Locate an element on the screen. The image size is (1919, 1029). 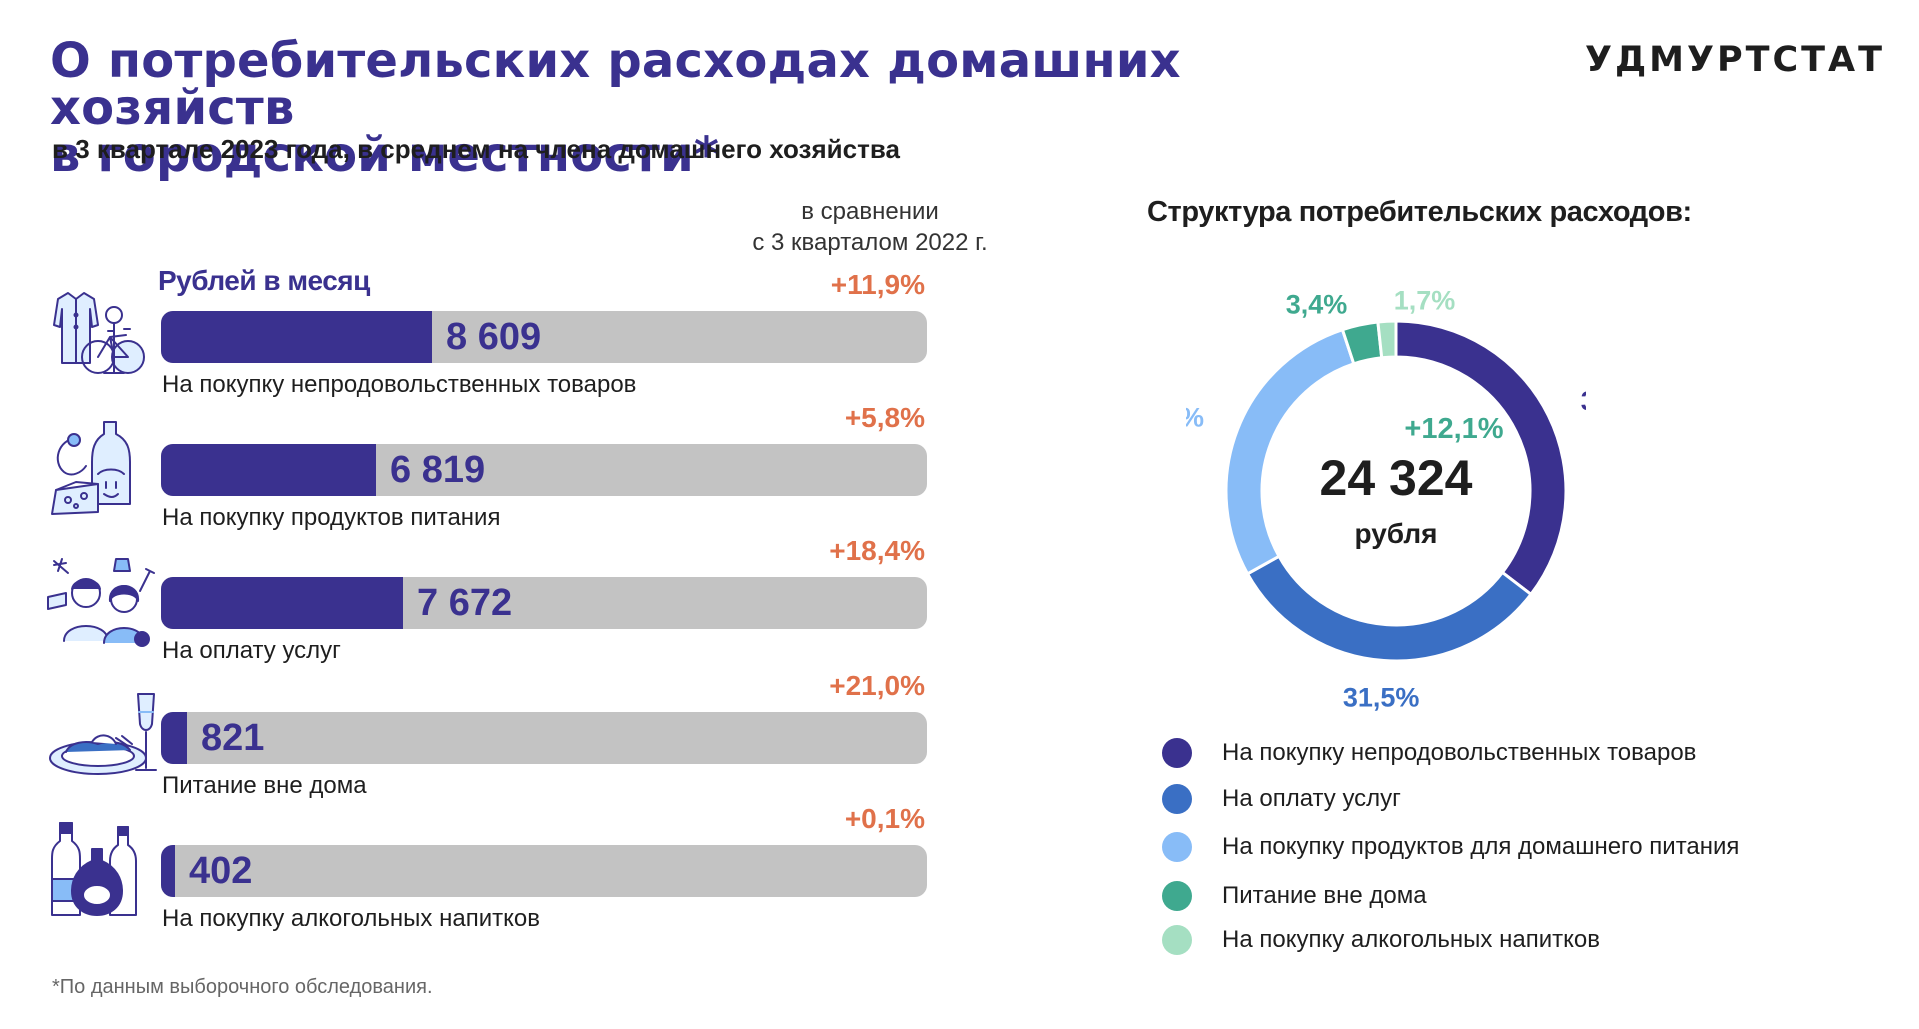
bar-value-label: 8 609 is located at coordinates (494, 337).